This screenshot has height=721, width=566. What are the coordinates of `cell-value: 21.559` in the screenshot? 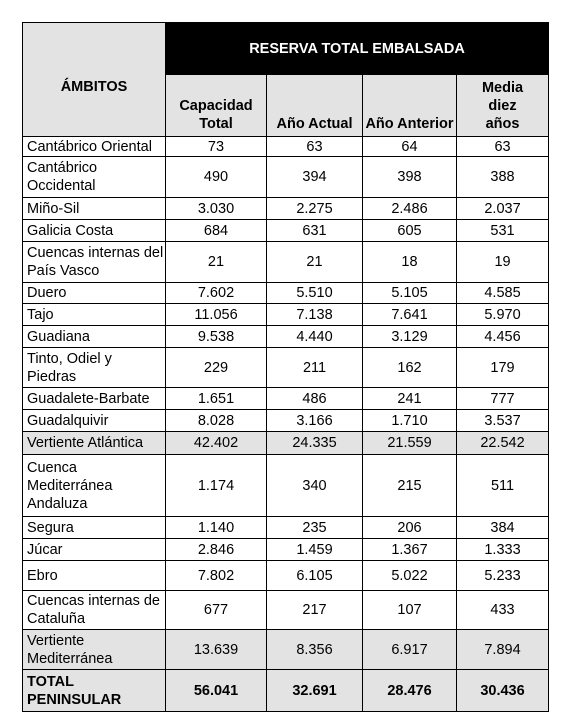 It's located at (409, 443).